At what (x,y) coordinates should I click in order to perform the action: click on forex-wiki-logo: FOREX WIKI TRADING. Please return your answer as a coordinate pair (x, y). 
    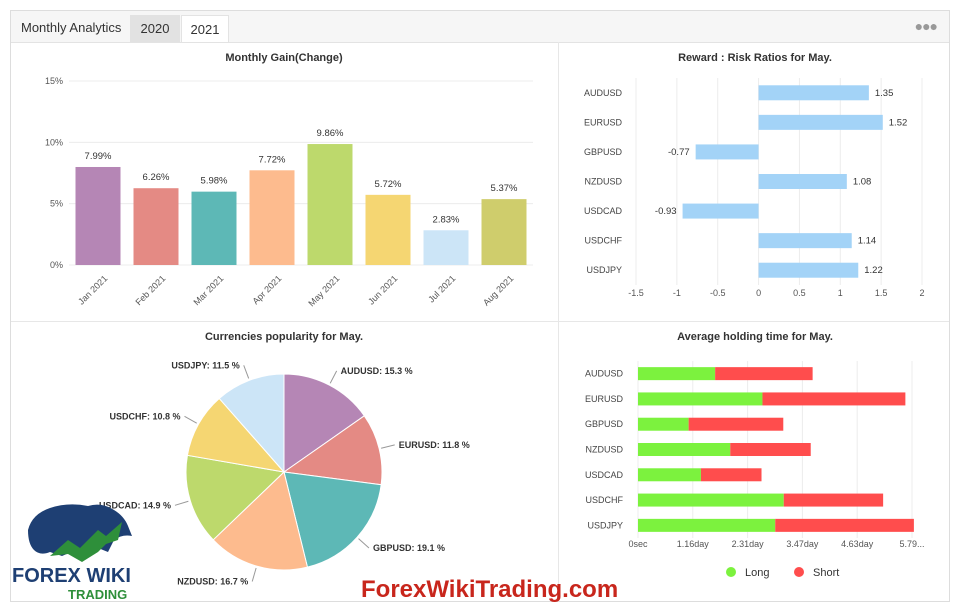
    Looking at the image, I should click on (72, 553).